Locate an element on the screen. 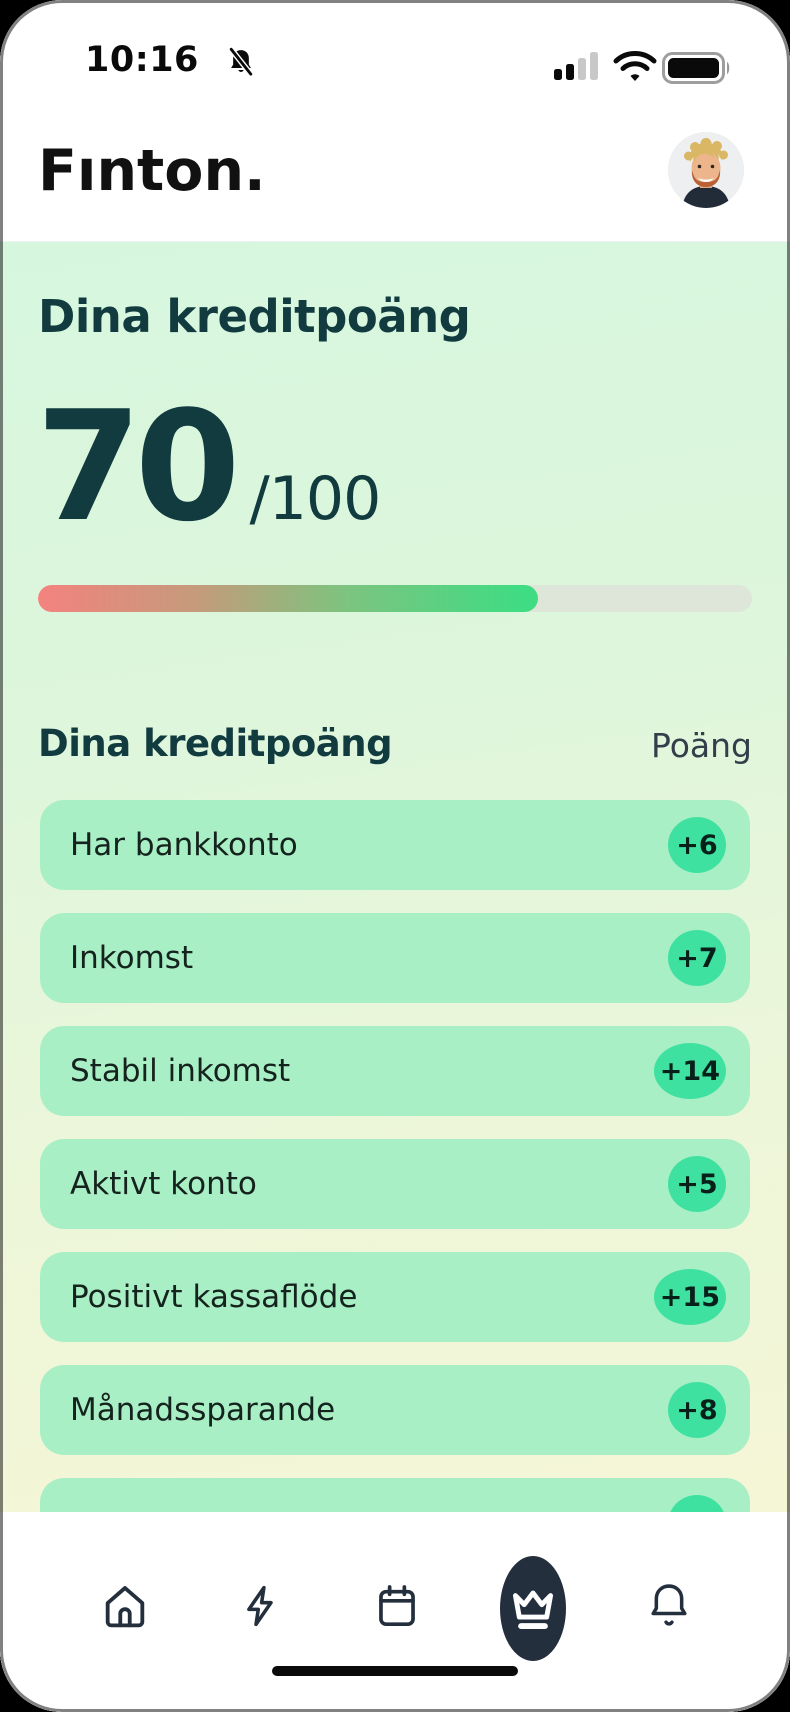 The width and height of the screenshot is (790, 1712). factor-label: Inkomst is located at coordinates (132, 958).